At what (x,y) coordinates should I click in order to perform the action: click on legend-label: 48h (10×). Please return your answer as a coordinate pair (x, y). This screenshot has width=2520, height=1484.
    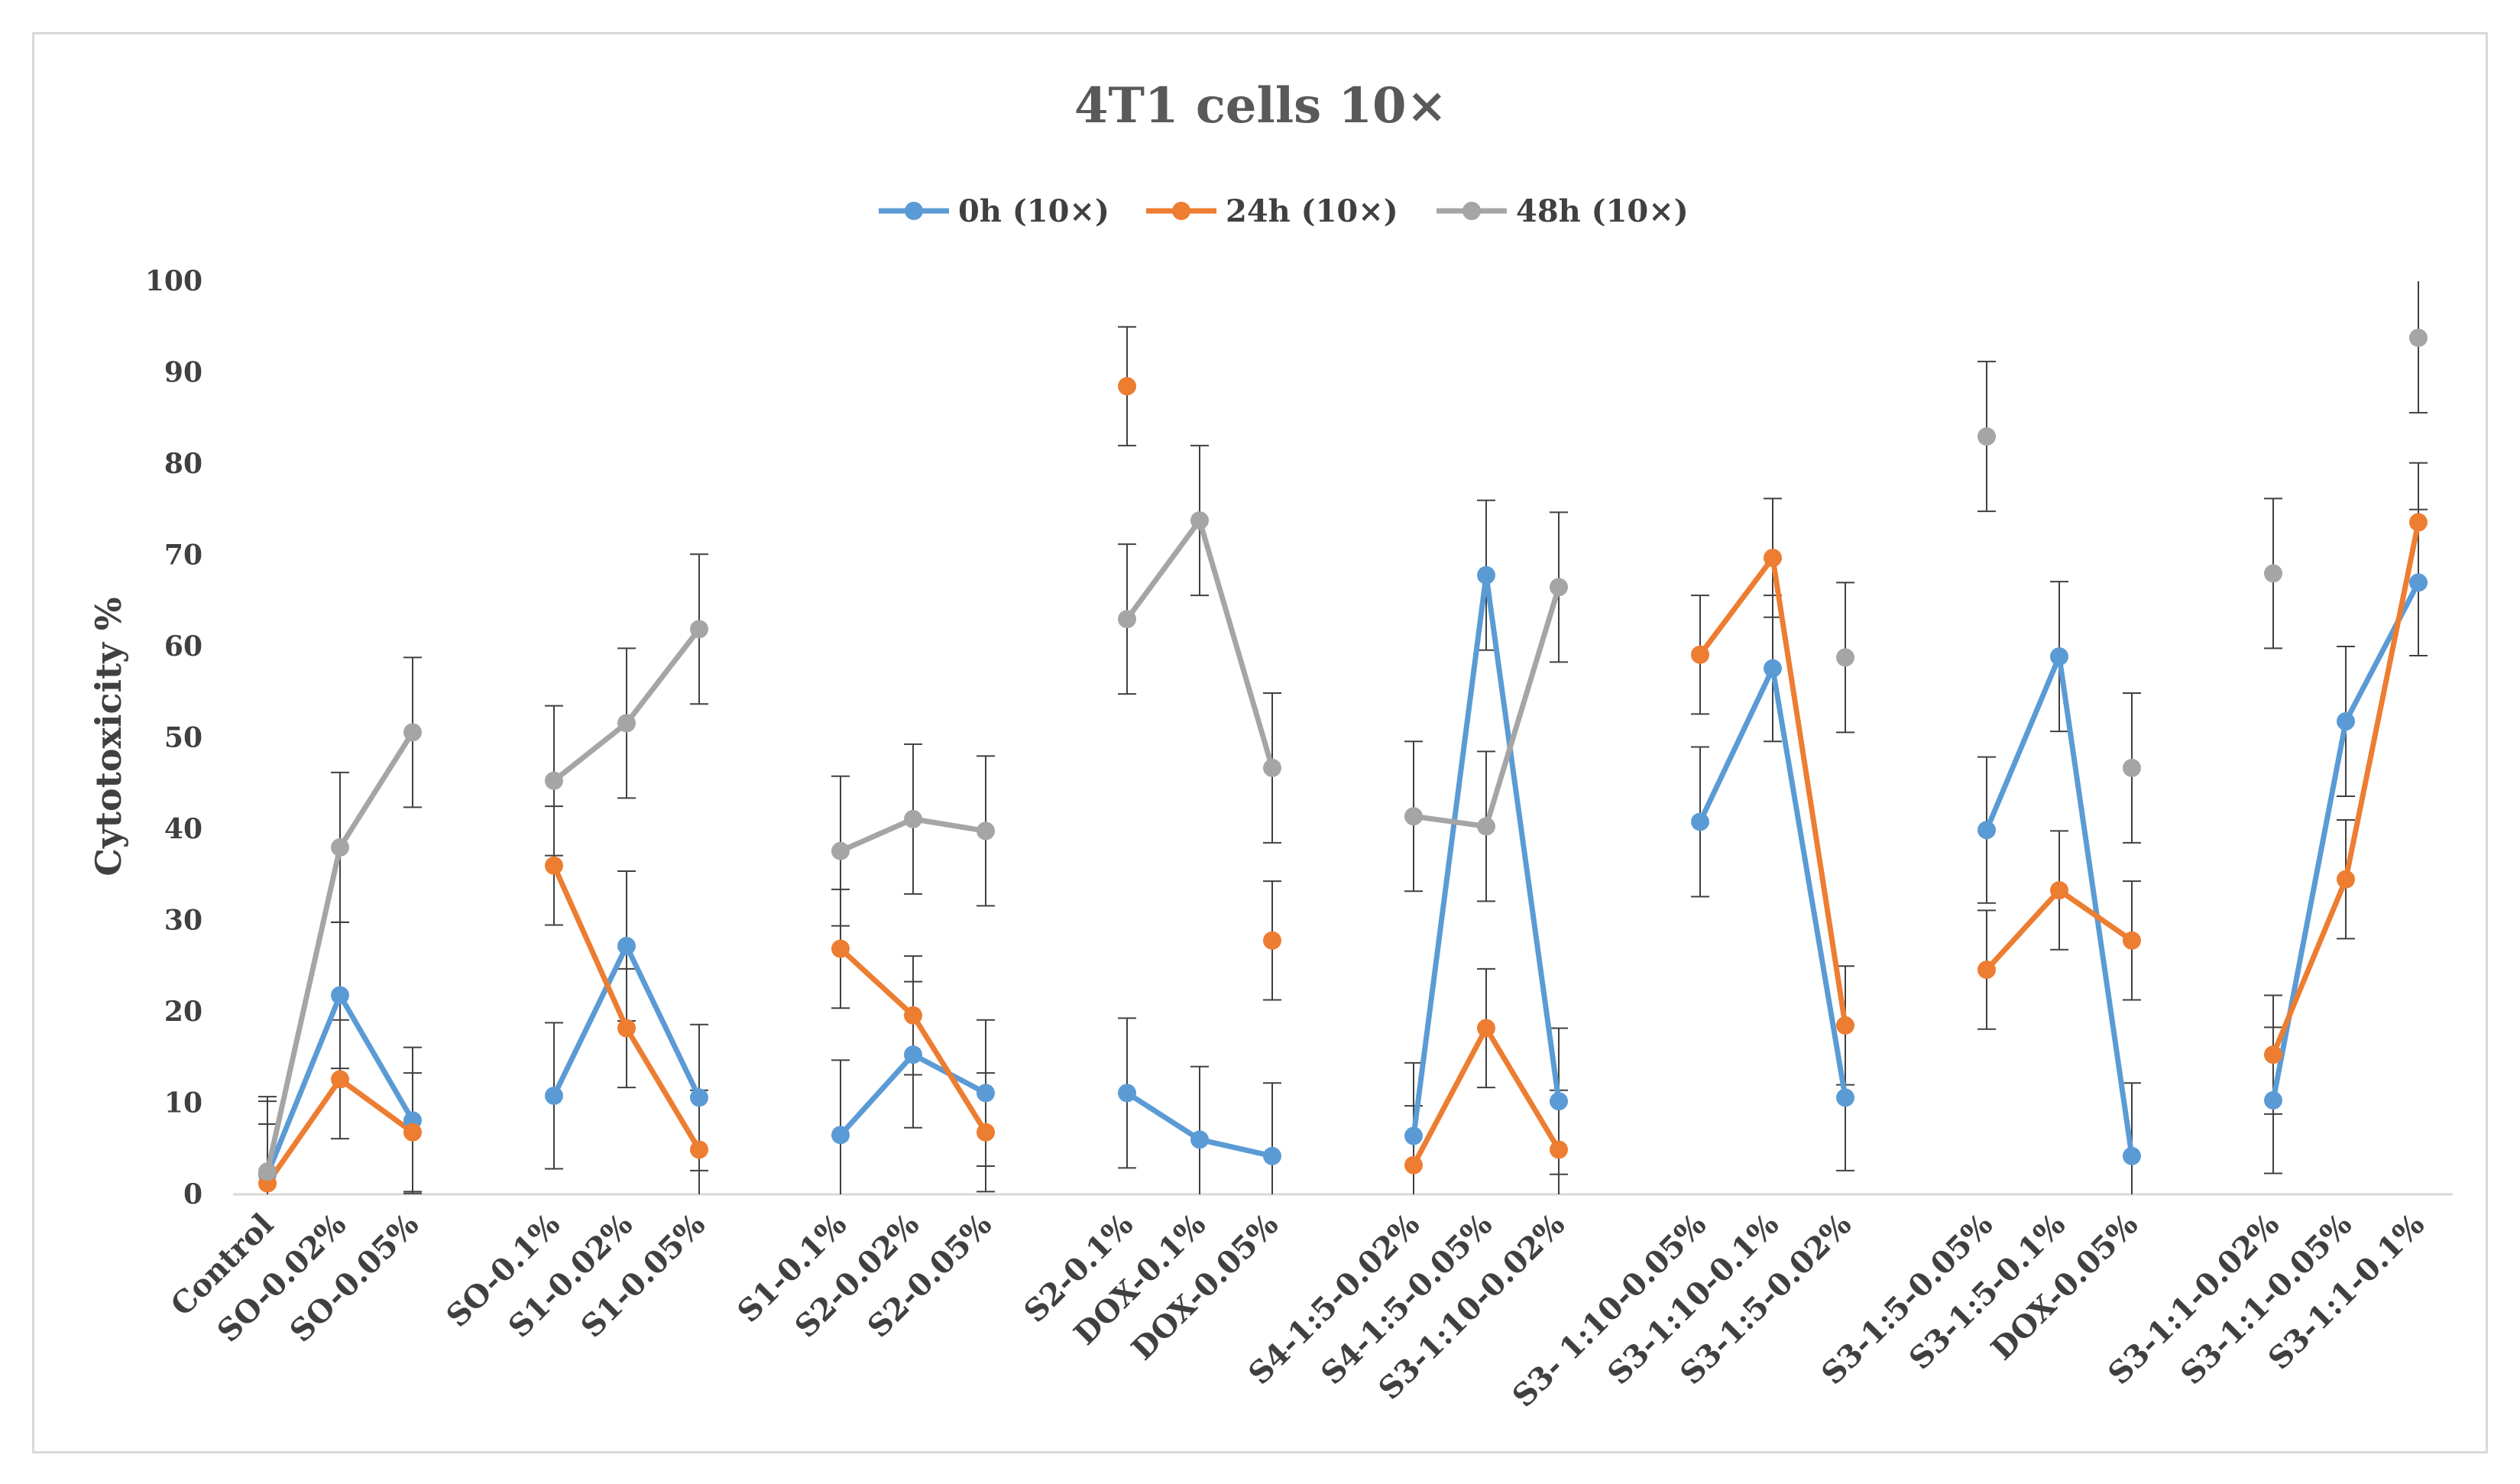
    Looking at the image, I should click on (1602, 211).